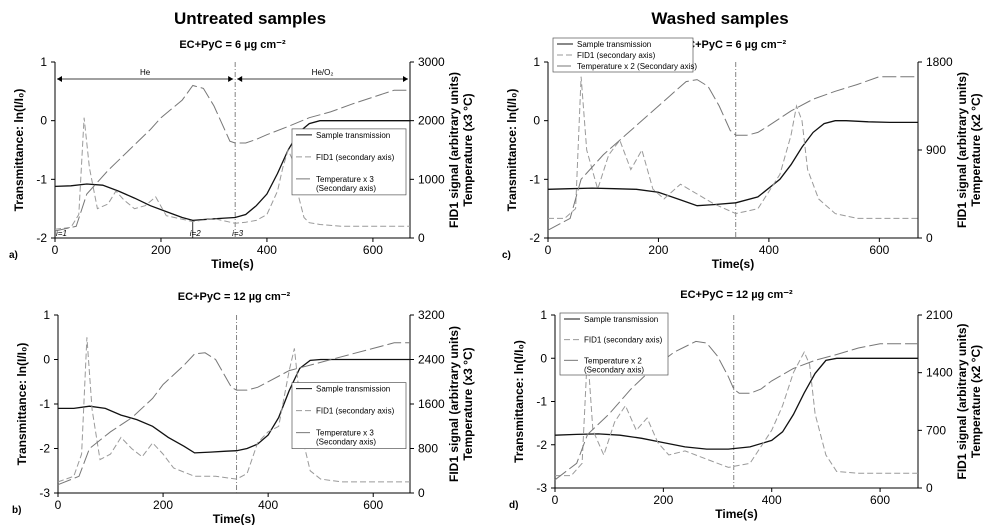 The width and height of the screenshot is (990, 525). What do you see at coordinates (237, 233) in the screenshot?
I see `step-annotation: i=3` at bounding box center [237, 233].